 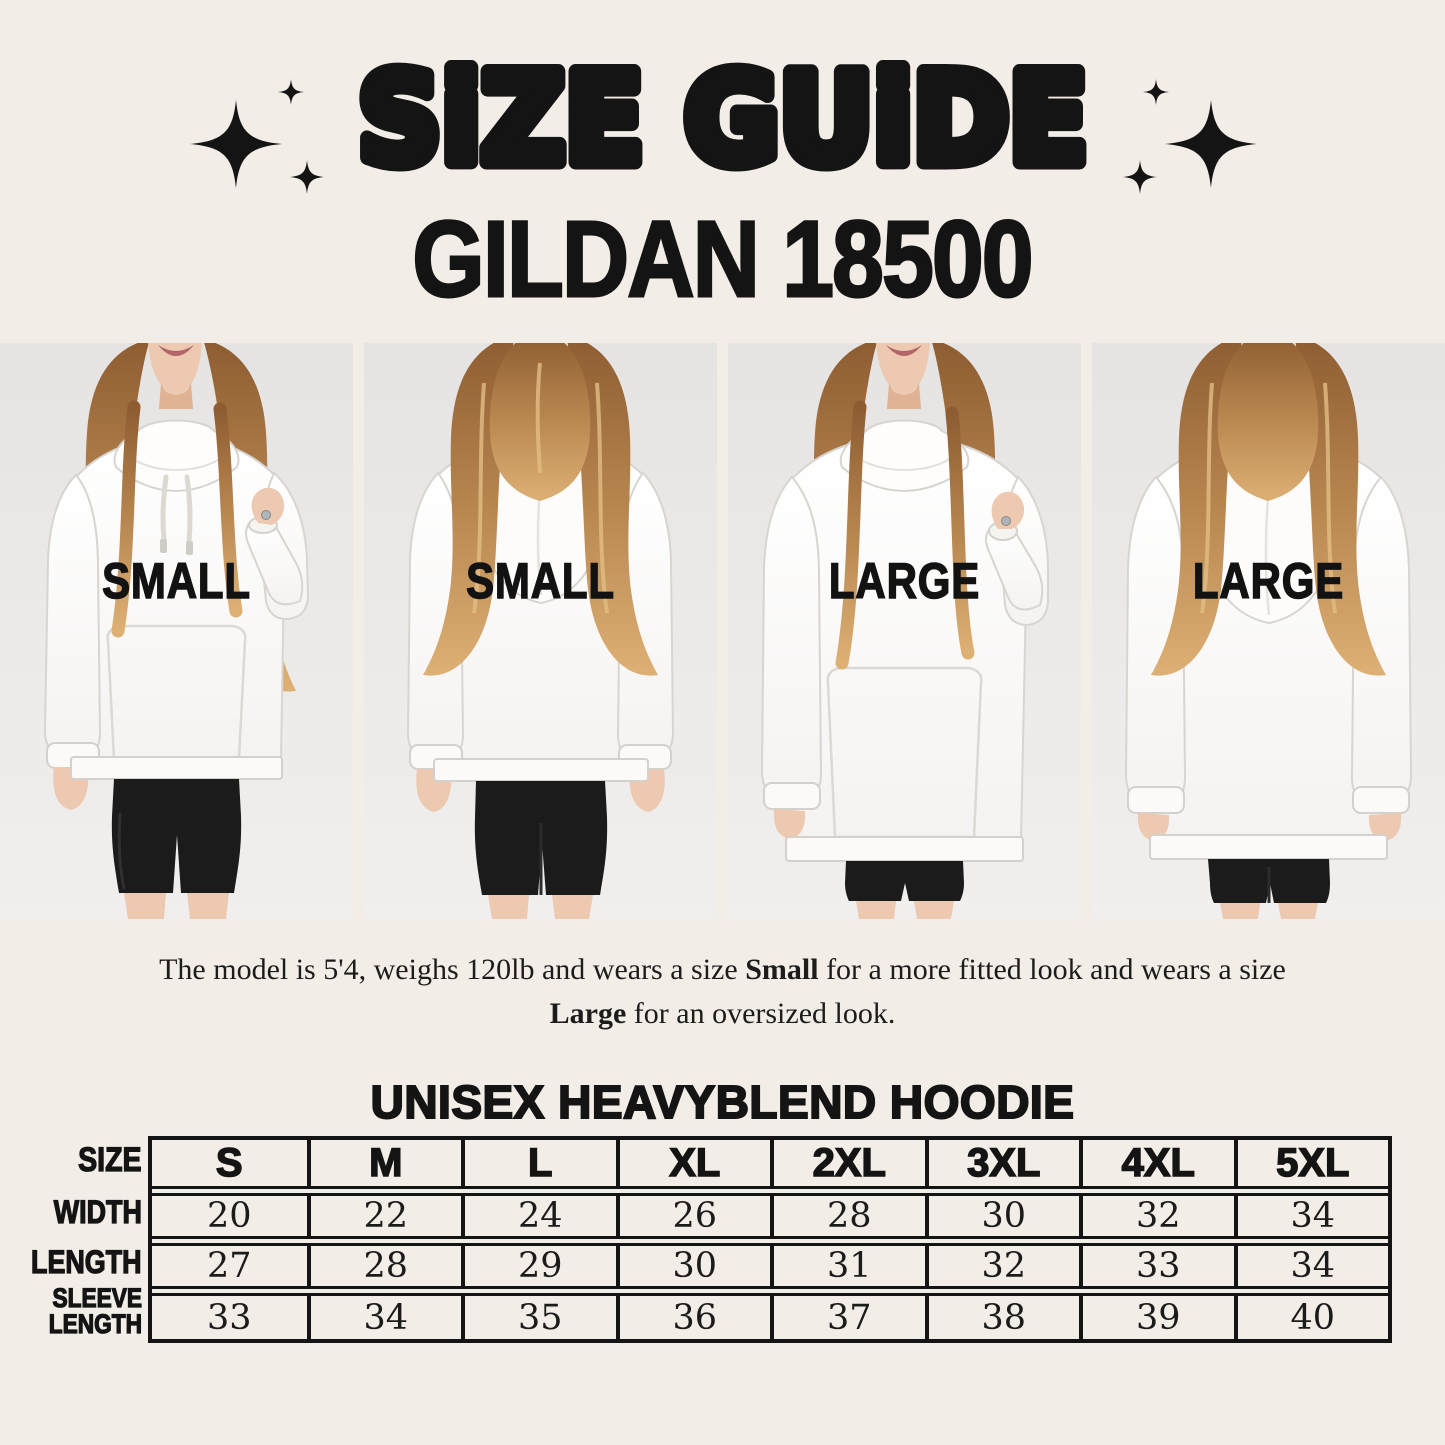 I want to click on size-chart-data-row: 27 28 29 30 31 32 33 34, so click(x=770, y=1266).